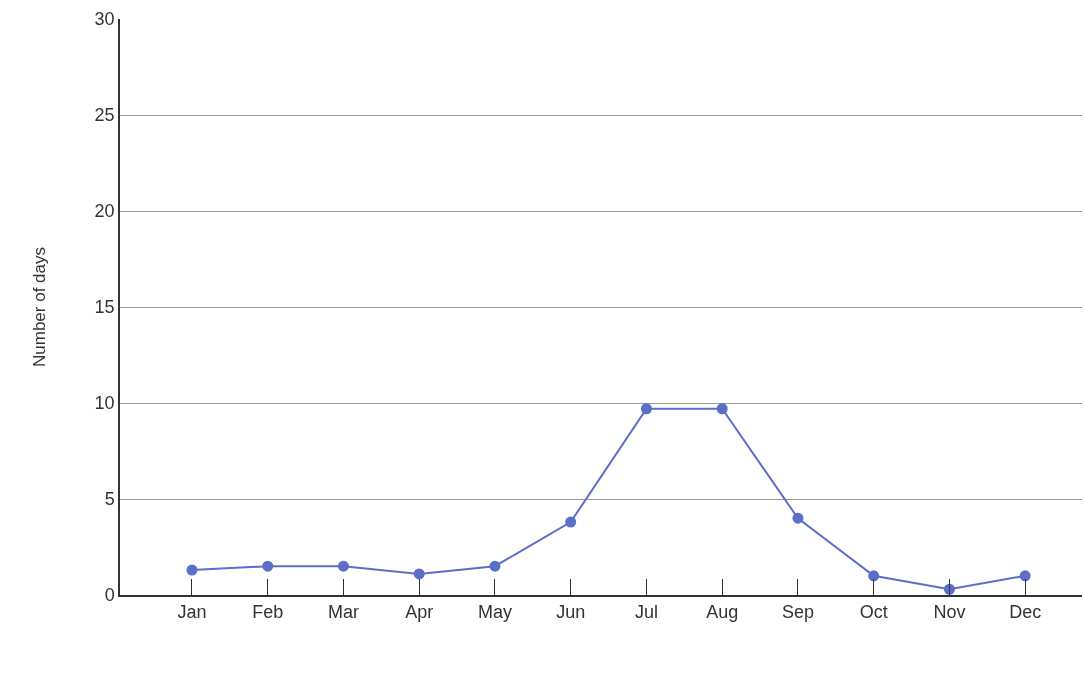 Image resolution: width=1084 pixels, height=688 pixels. What do you see at coordinates (104, 211) in the screenshot?
I see `y-tick-label: 20` at bounding box center [104, 211].